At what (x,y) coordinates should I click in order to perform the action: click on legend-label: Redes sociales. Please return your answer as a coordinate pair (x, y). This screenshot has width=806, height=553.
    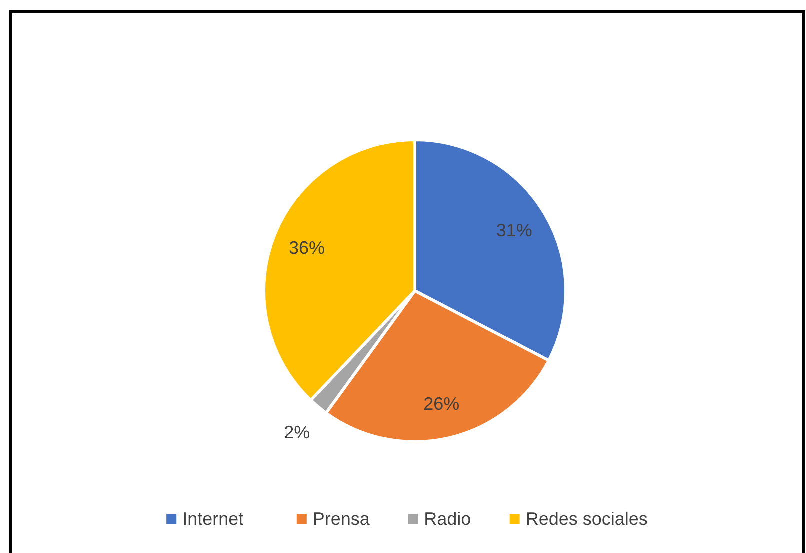
    Looking at the image, I should click on (587, 519).